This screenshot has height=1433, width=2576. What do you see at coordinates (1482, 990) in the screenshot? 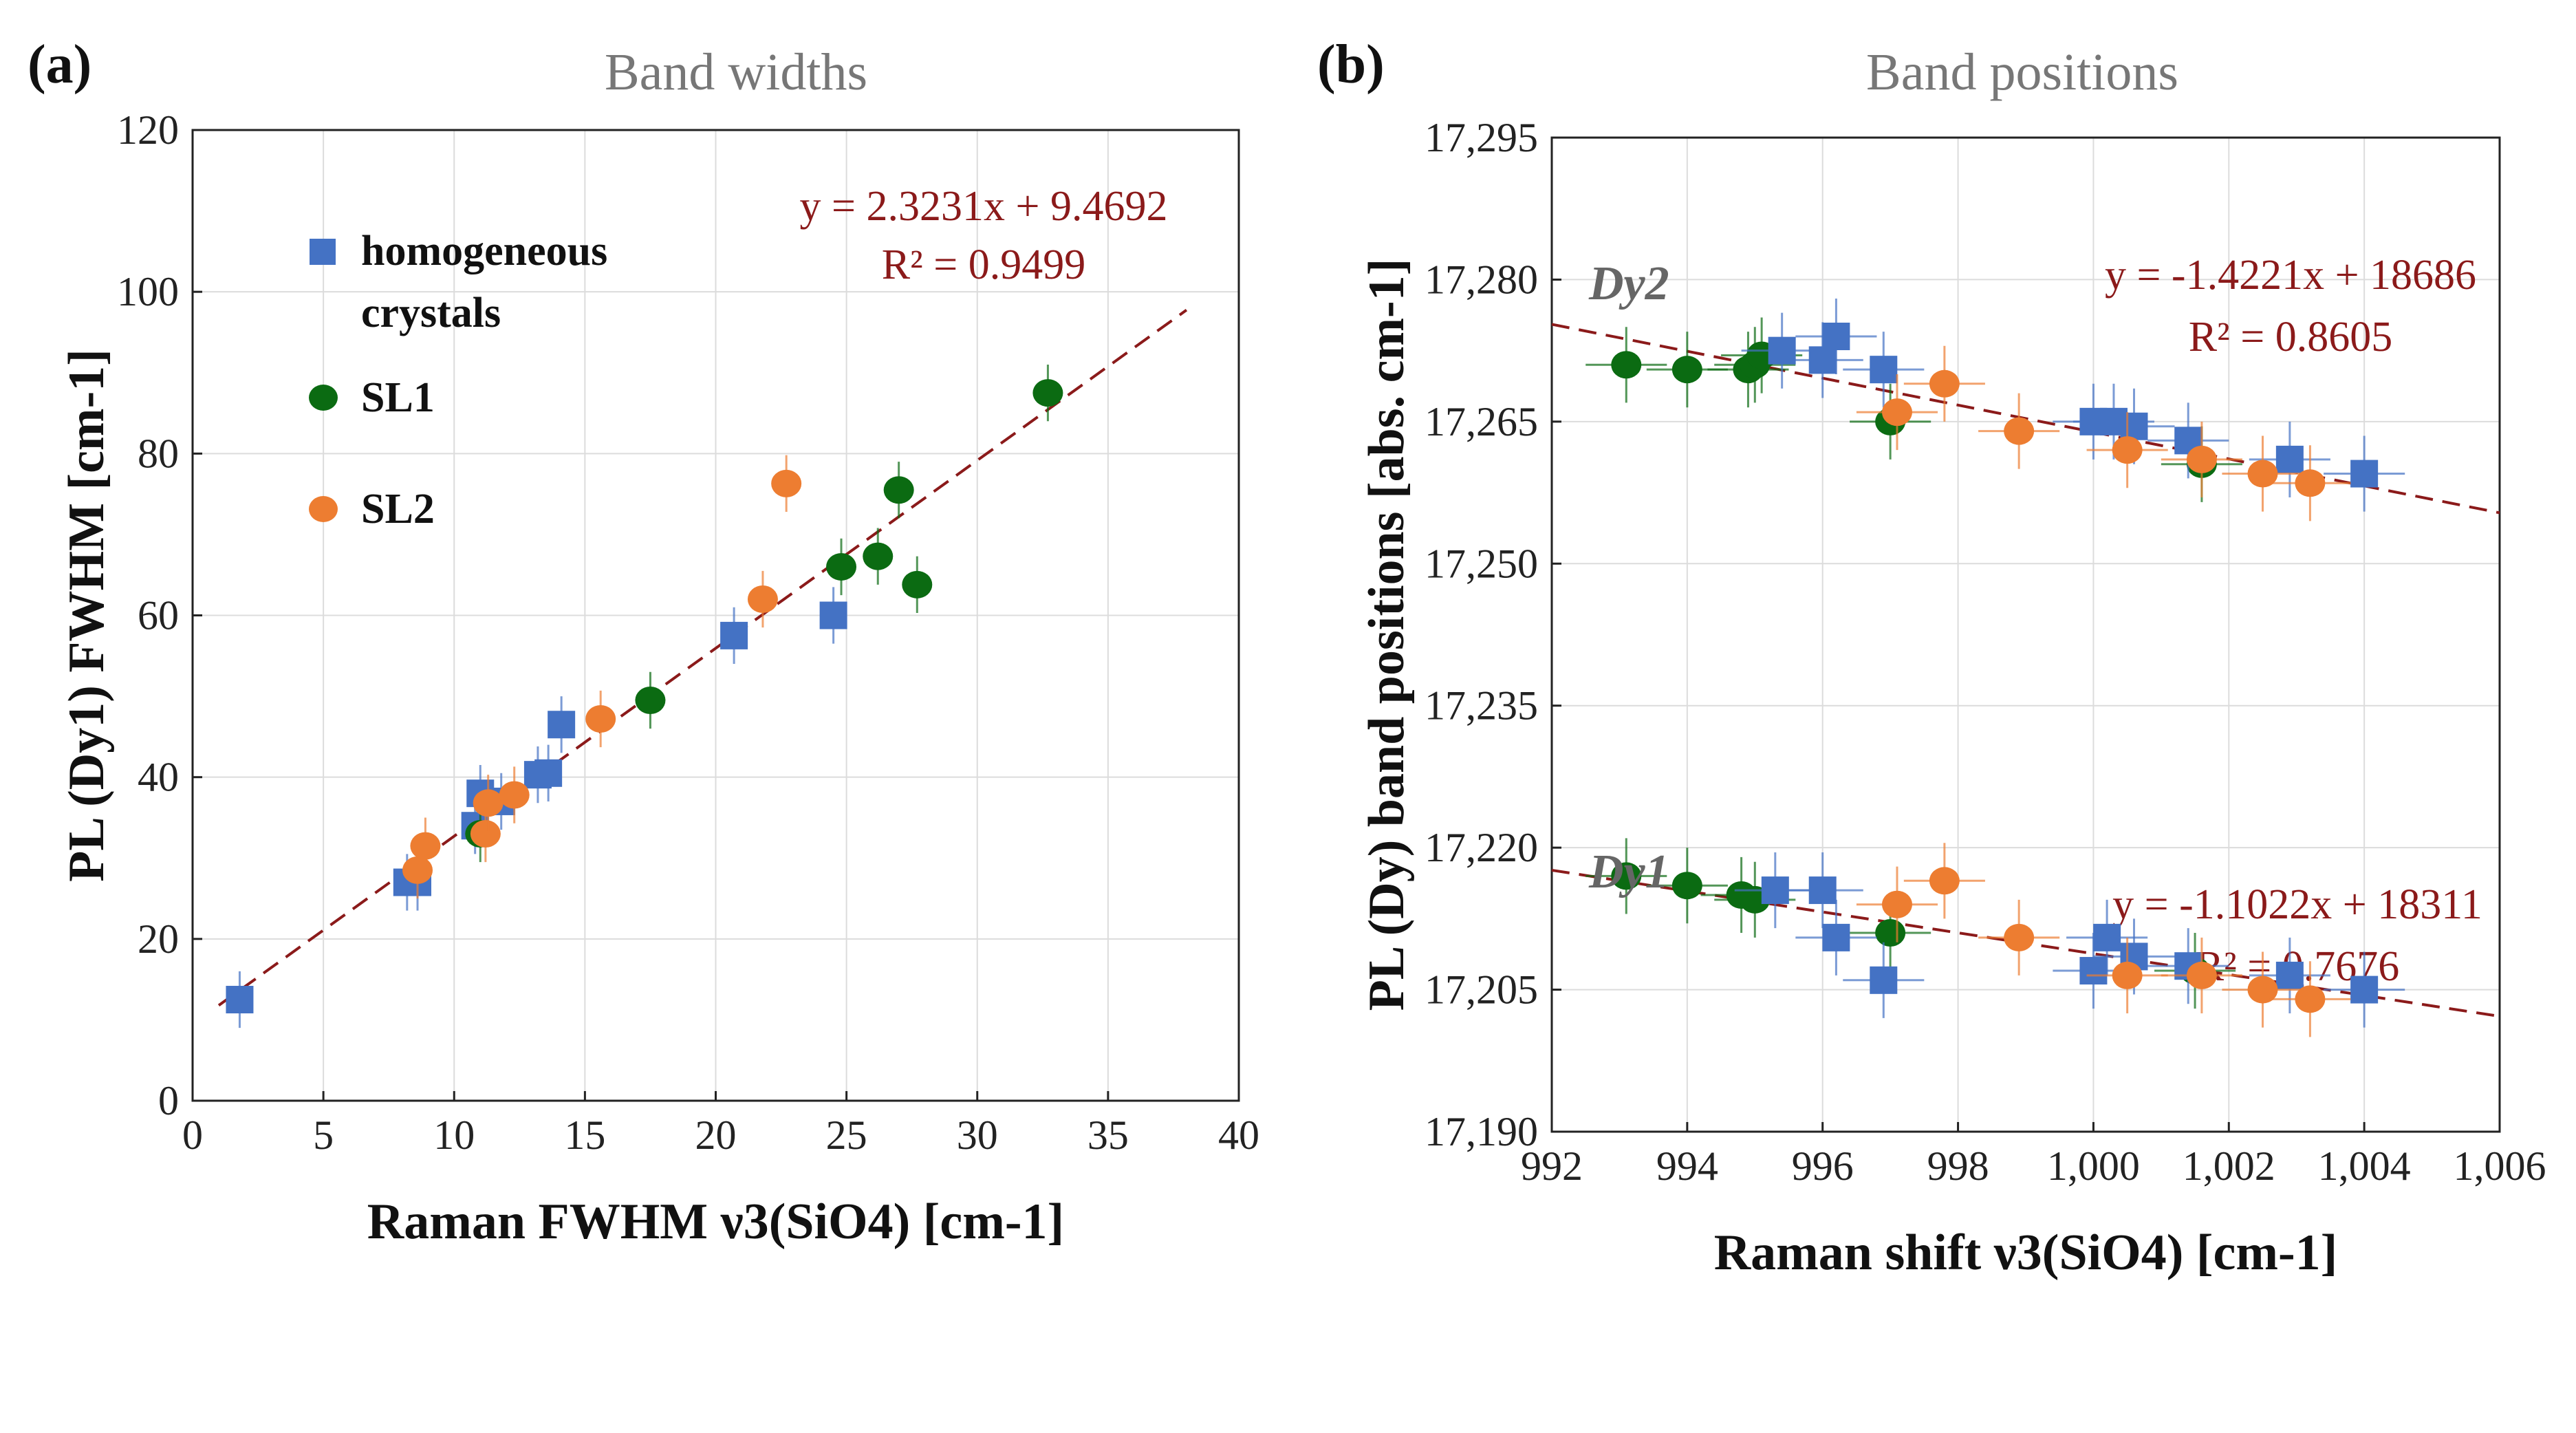
I see `y-tick-label: 17,205` at bounding box center [1482, 990].